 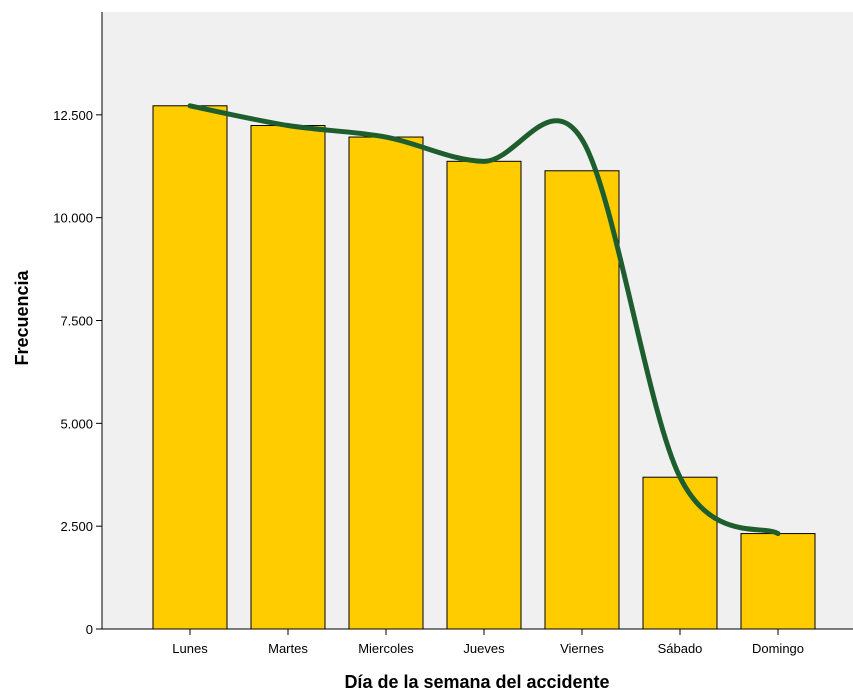 I want to click on y-tick-label: 12.500, so click(x=73, y=115).